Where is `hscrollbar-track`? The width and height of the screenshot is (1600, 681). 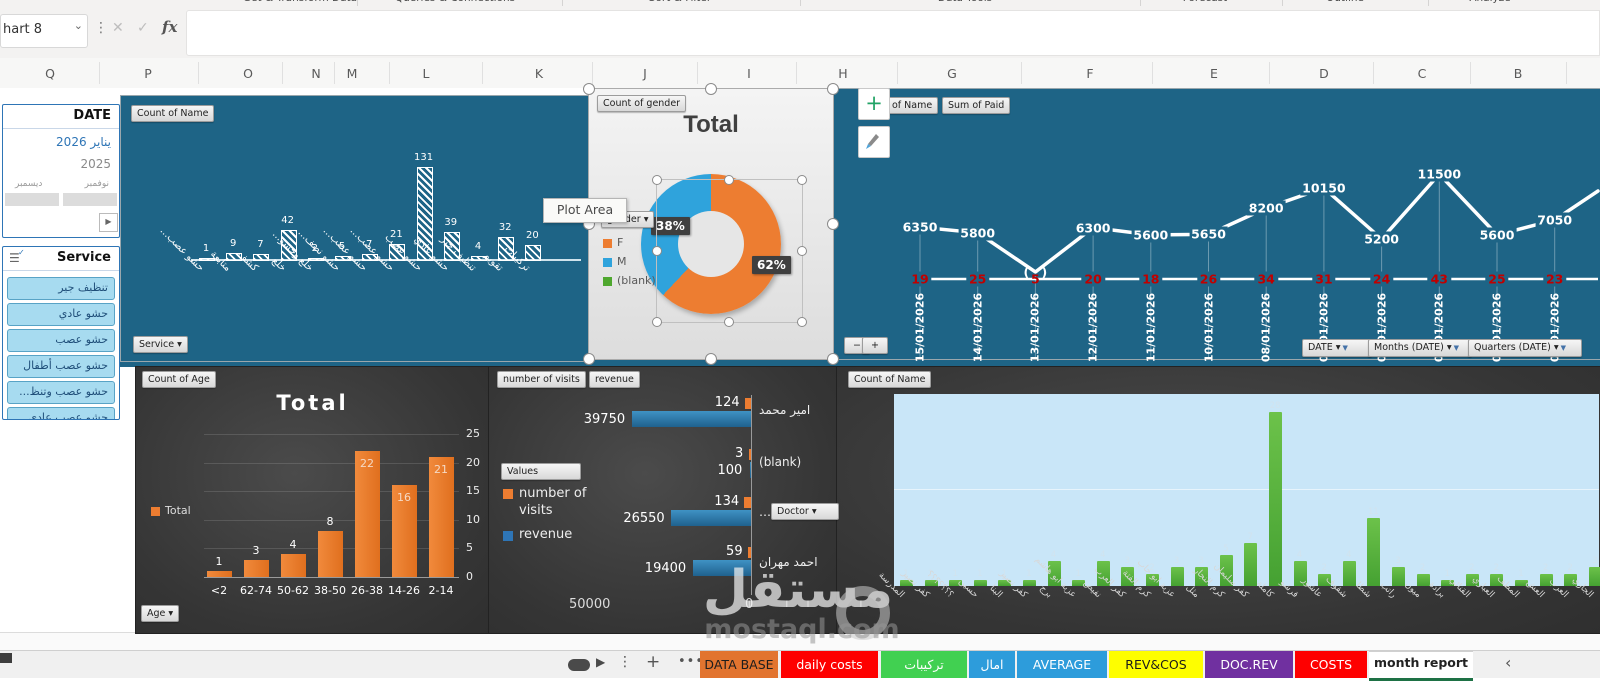 hscrollbar-track is located at coordinates (800, 641).